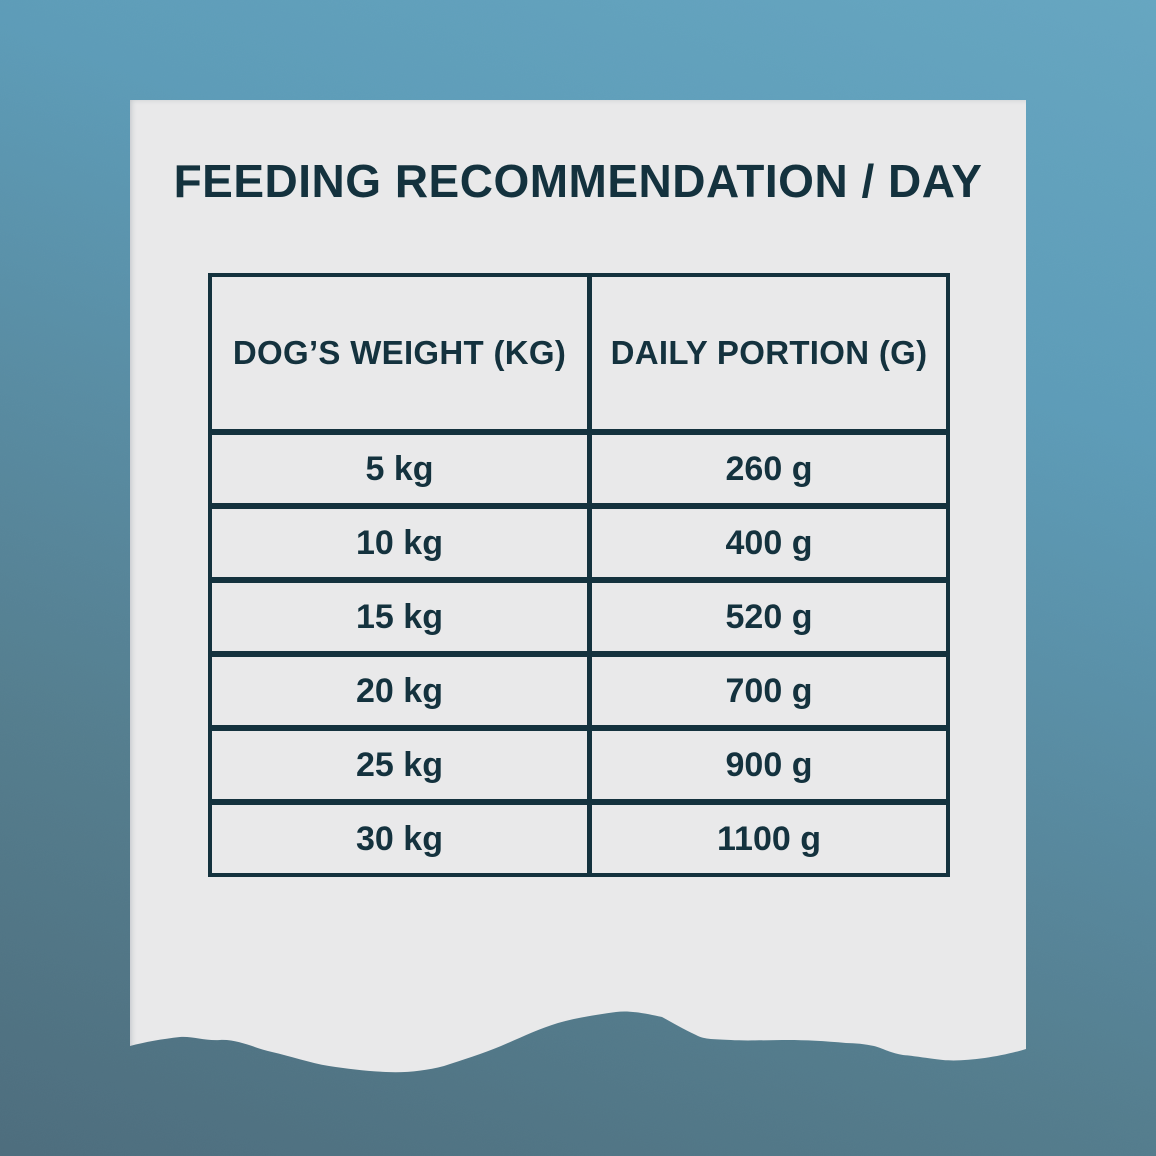 The width and height of the screenshot is (1156, 1156). I want to click on weight-cell-1: 10 kg, so click(399, 543).